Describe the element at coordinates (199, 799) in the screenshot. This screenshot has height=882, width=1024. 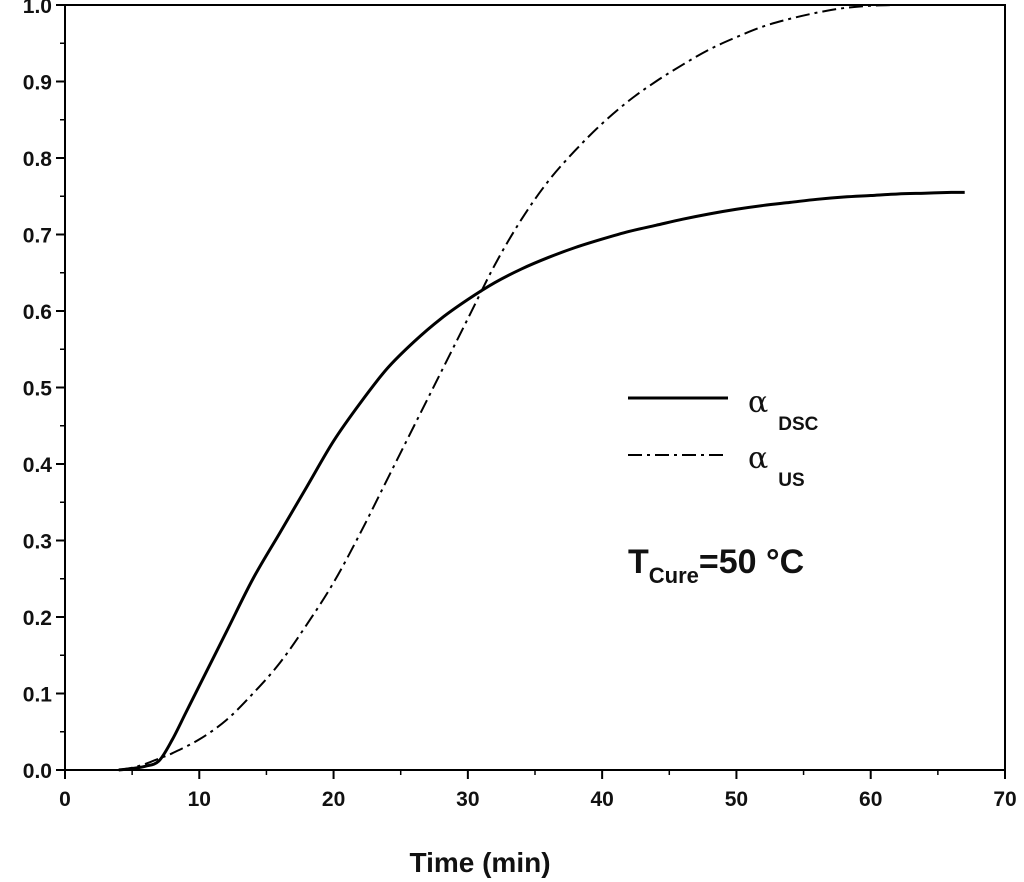
I see `x-tick-label: 10` at that location.